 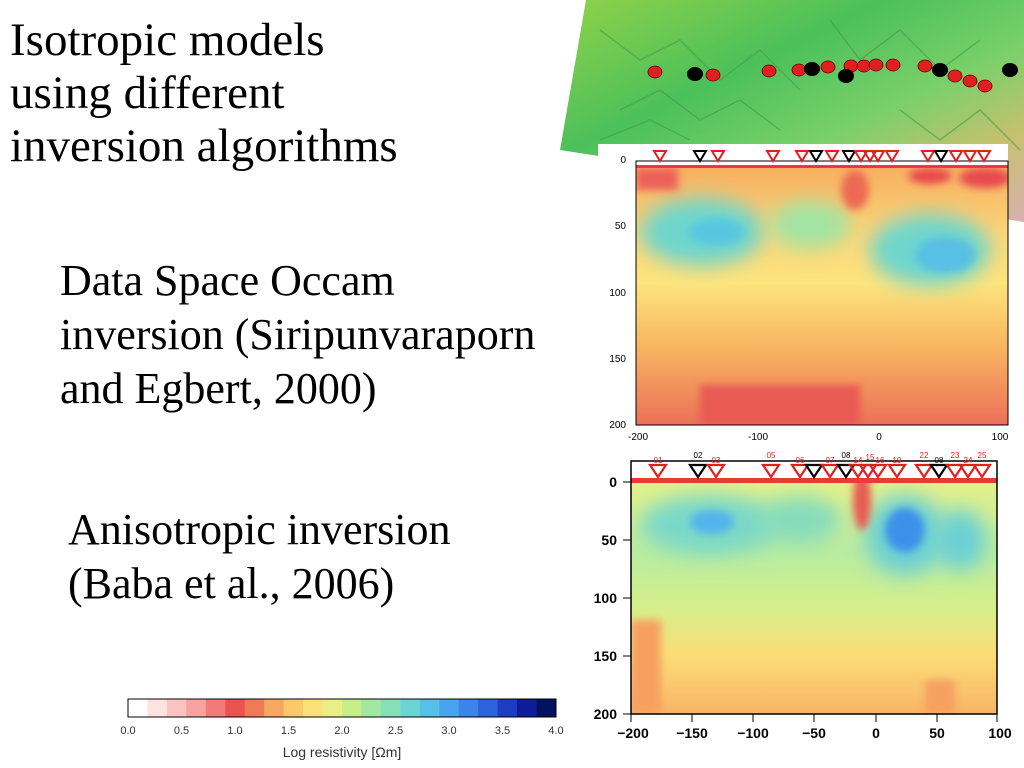 What do you see at coordinates (1000, 437) in the screenshot?
I see `occam-x-tick: 100` at bounding box center [1000, 437].